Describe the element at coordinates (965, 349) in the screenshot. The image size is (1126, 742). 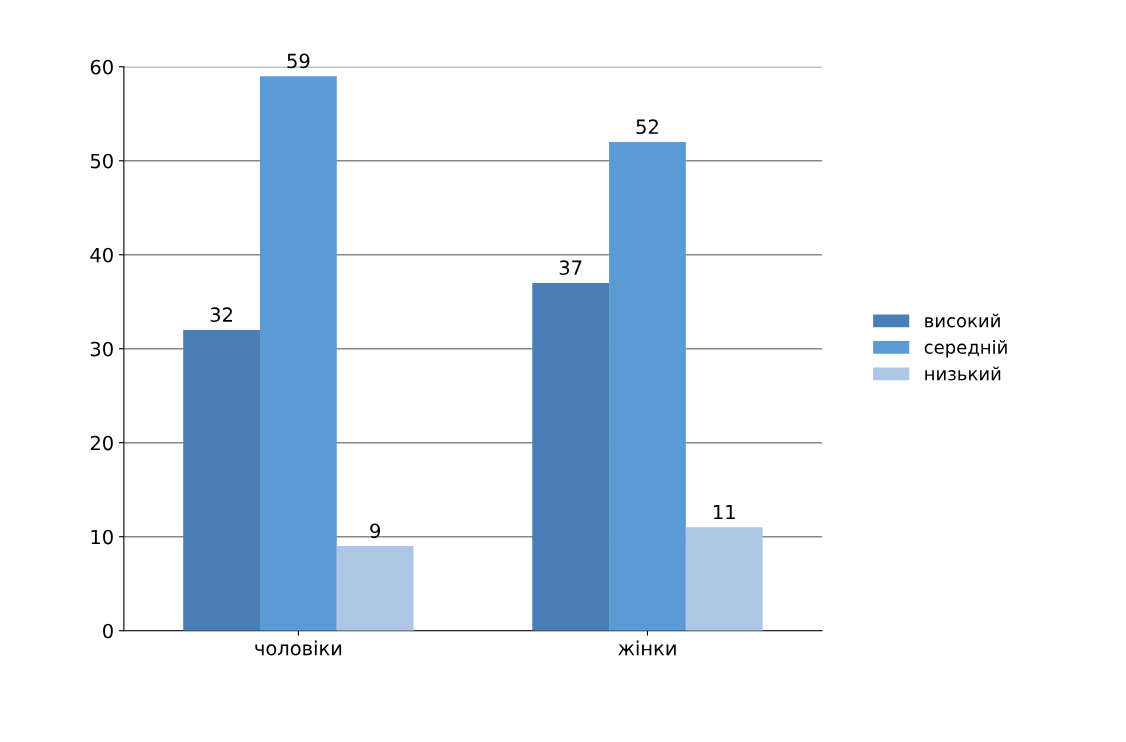
I see `legend-label: середній` at that location.